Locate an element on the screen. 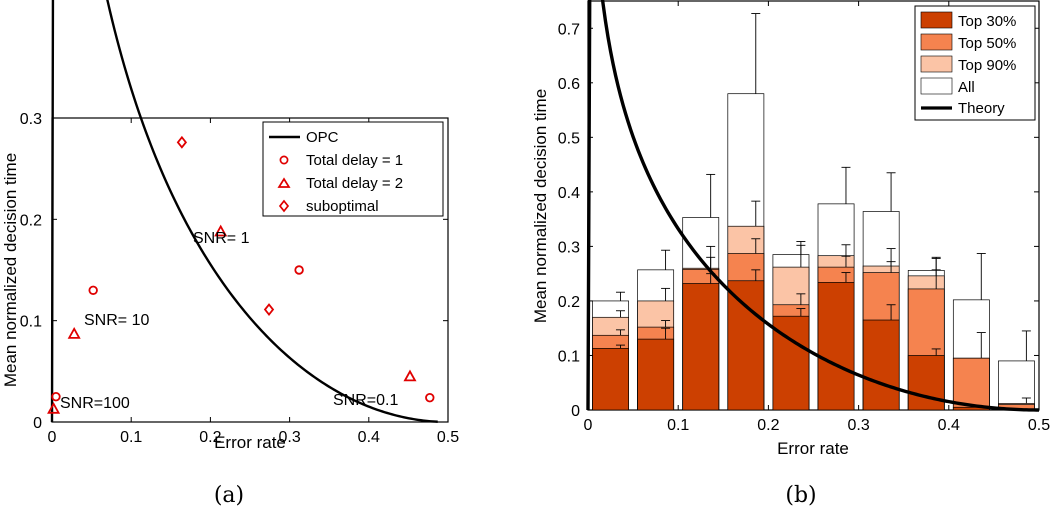 The height and width of the screenshot is (516, 1050). y-tick-label: 0.4 is located at coordinates (569, 193).